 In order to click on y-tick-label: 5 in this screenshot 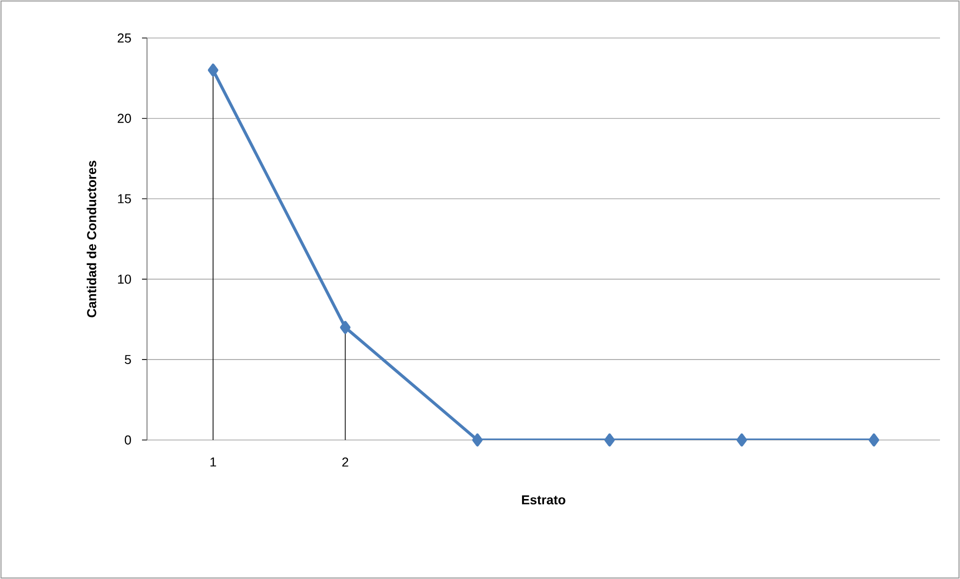, I will do `click(127, 359)`.